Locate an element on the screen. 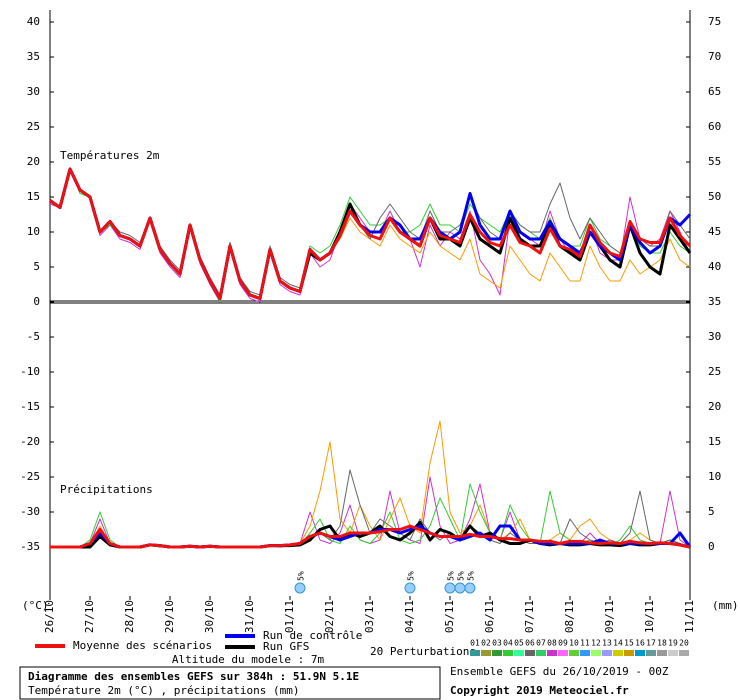  x-tick-label: 27/10 is located at coordinates (89, 616).